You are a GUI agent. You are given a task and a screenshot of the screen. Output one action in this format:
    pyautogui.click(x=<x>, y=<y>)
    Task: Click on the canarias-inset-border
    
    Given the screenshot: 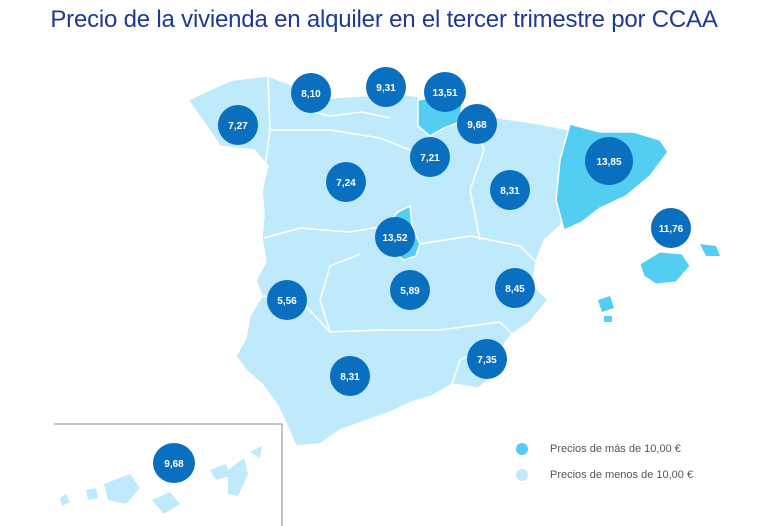 What is the action you would take?
    pyautogui.click(x=168, y=474)
    